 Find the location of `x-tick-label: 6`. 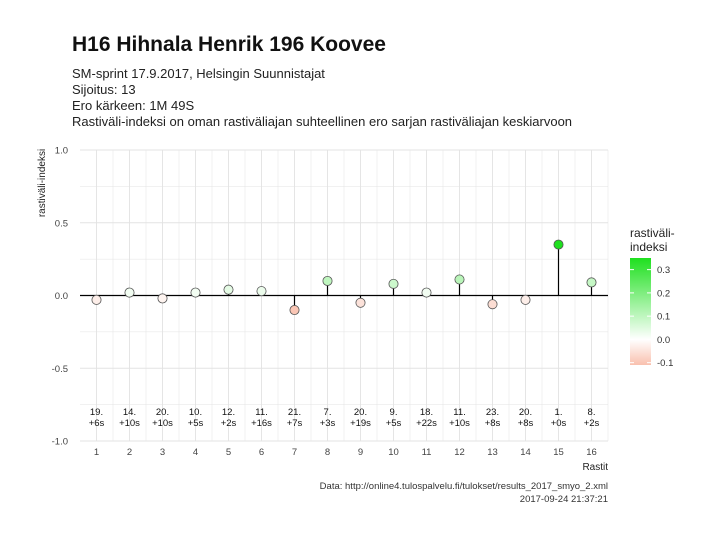

x-tick-label: 6 is located at coordinates (261, 452).